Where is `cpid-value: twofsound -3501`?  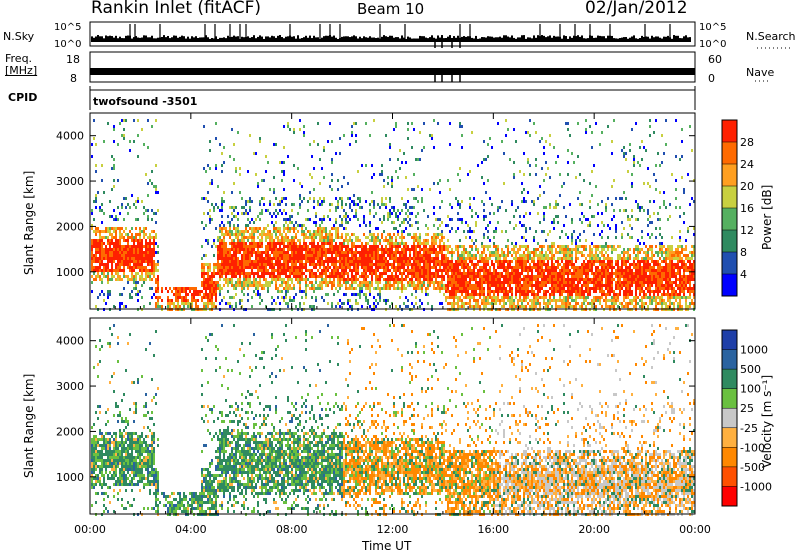 cpid-value: twofsound -3501 is located at coordinates (145, 101).